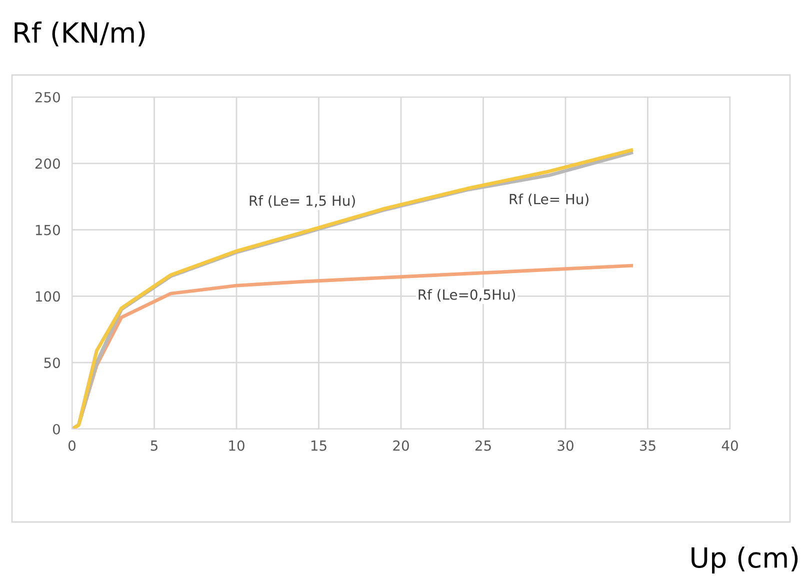 The height and width of the screenshot is (582, 808). Describe the element at coordinates (318, 445) in the screenshot. I see `x-tick-label: 15` at that location.